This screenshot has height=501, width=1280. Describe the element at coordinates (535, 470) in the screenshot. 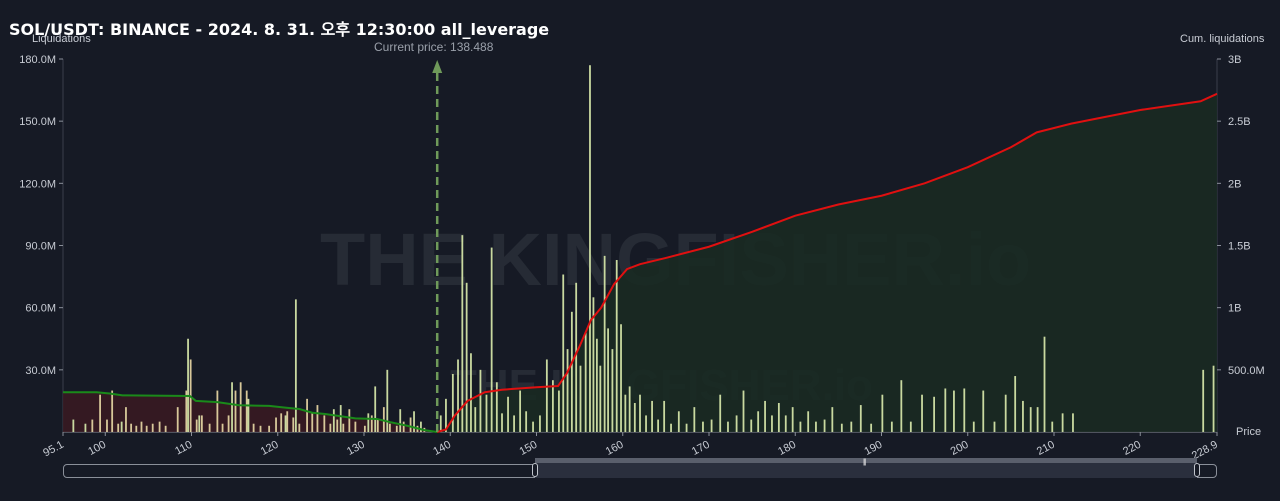

I see `range-slider-left-handle` at that location.